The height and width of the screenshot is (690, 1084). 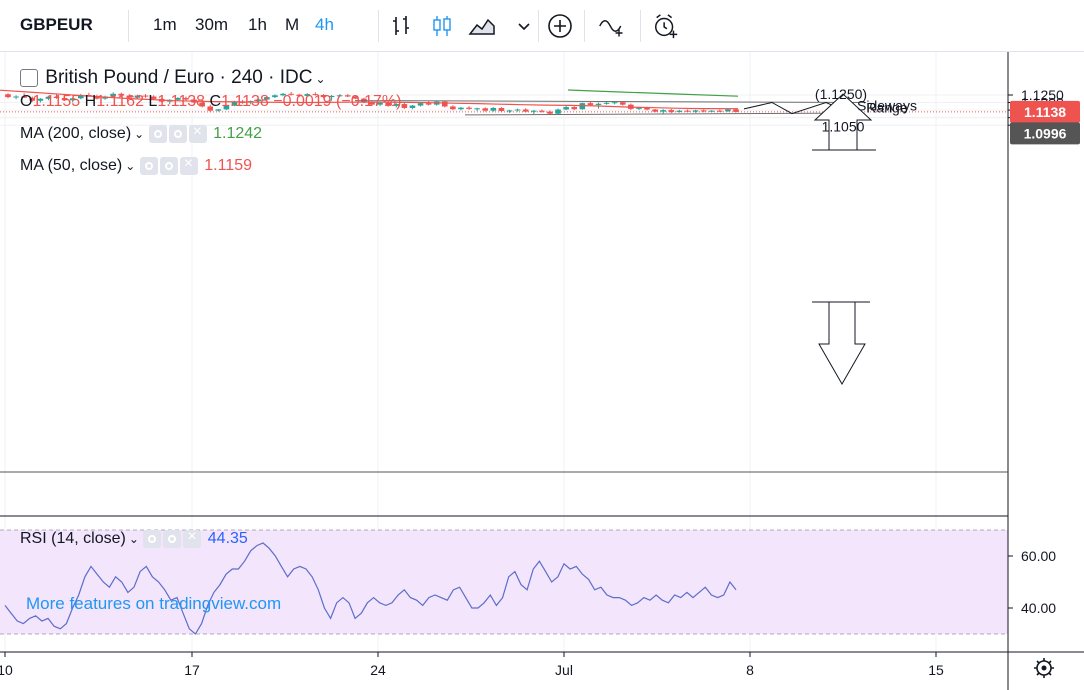 What do you see at coordinates (1038, 556) in the screenshot?
I see `rsi-tick-label: 60.00` at bounding box center [1038, 556].